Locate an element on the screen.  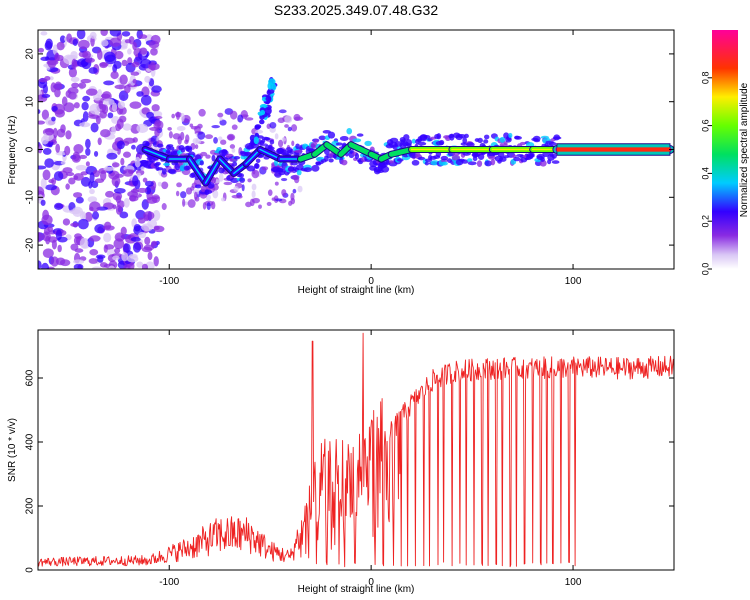
snr-x-label: Height of straight line (km) is located at coordinates (356, 589).